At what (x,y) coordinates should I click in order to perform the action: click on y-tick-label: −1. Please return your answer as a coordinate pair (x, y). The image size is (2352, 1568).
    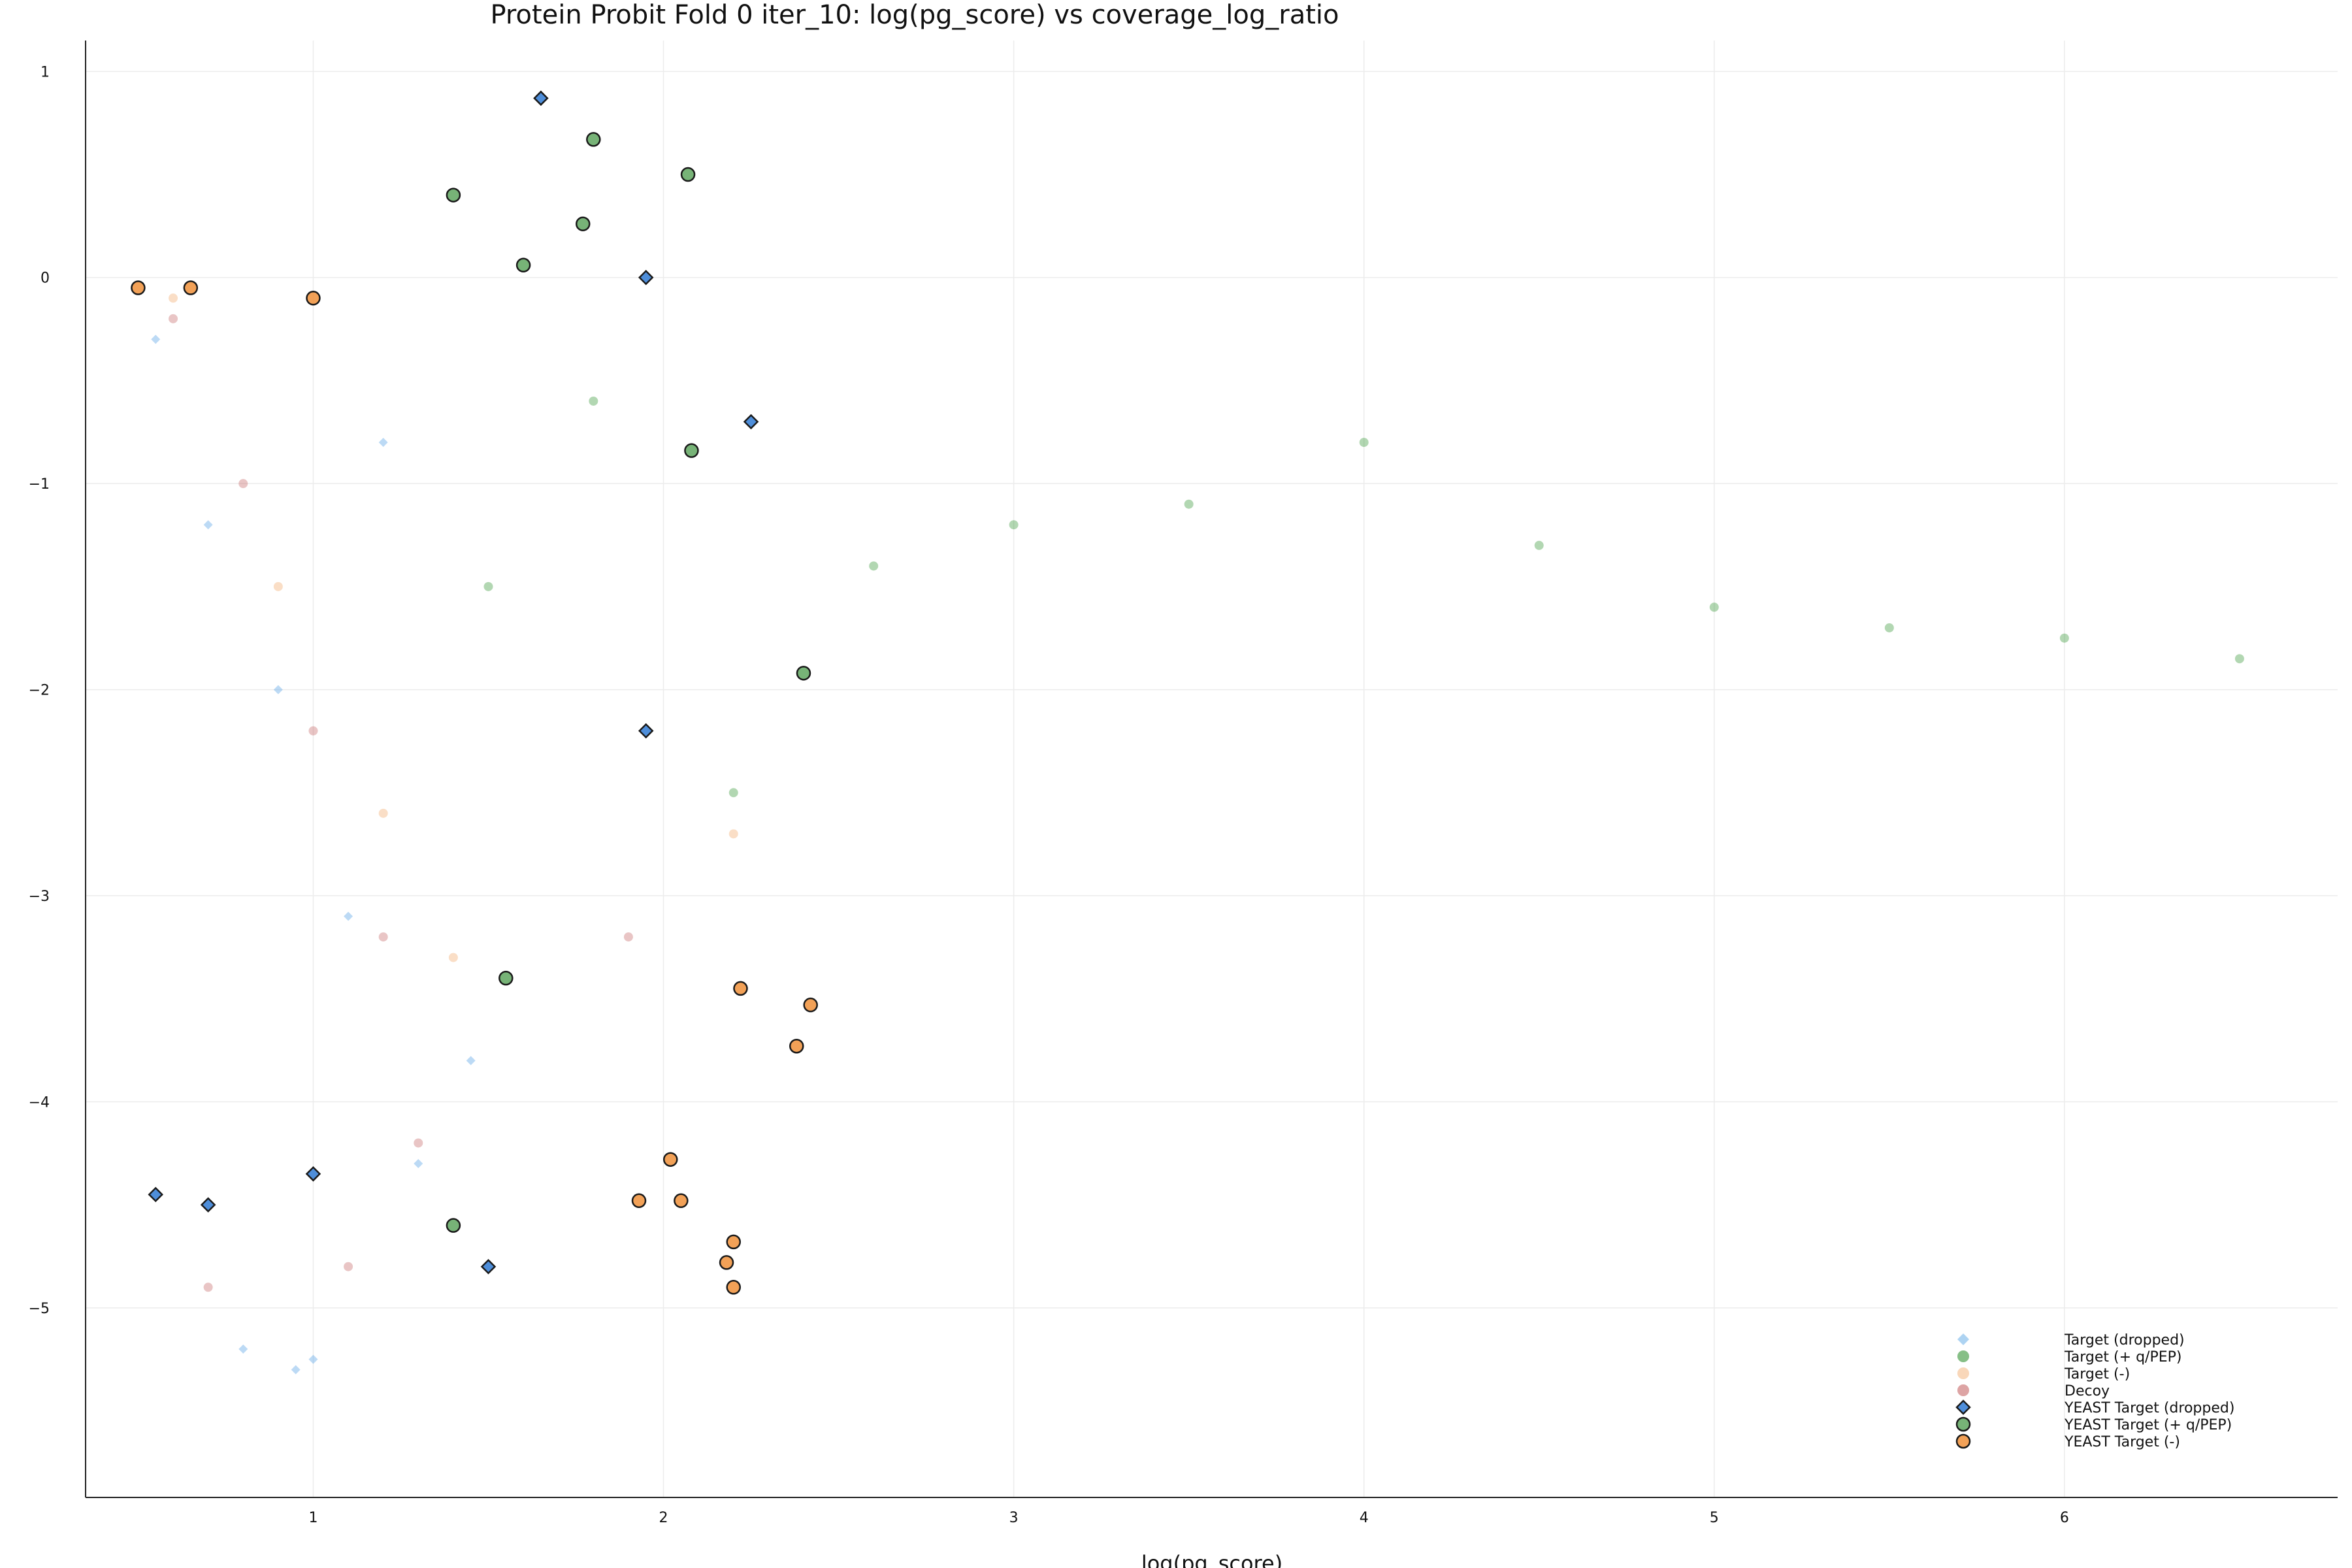
    Looking at the image, I should click on (39, 484).